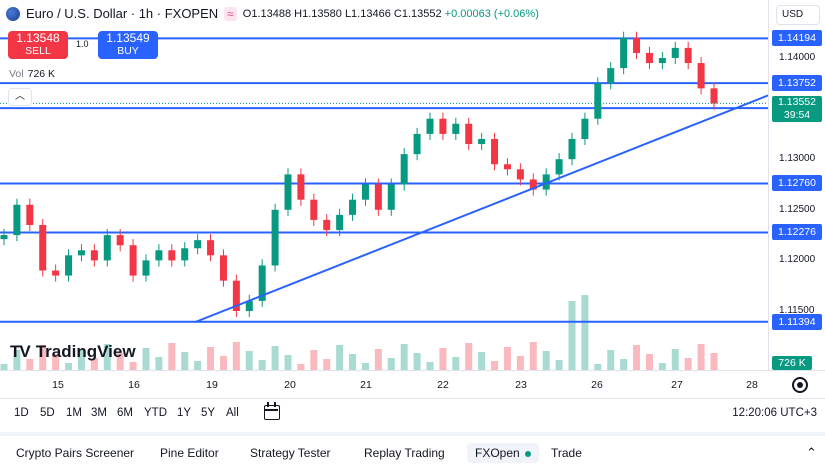 This screenshot has width=825, height=465. I want to click on collapse-panel-icon: ⌃, so click(811, 452).